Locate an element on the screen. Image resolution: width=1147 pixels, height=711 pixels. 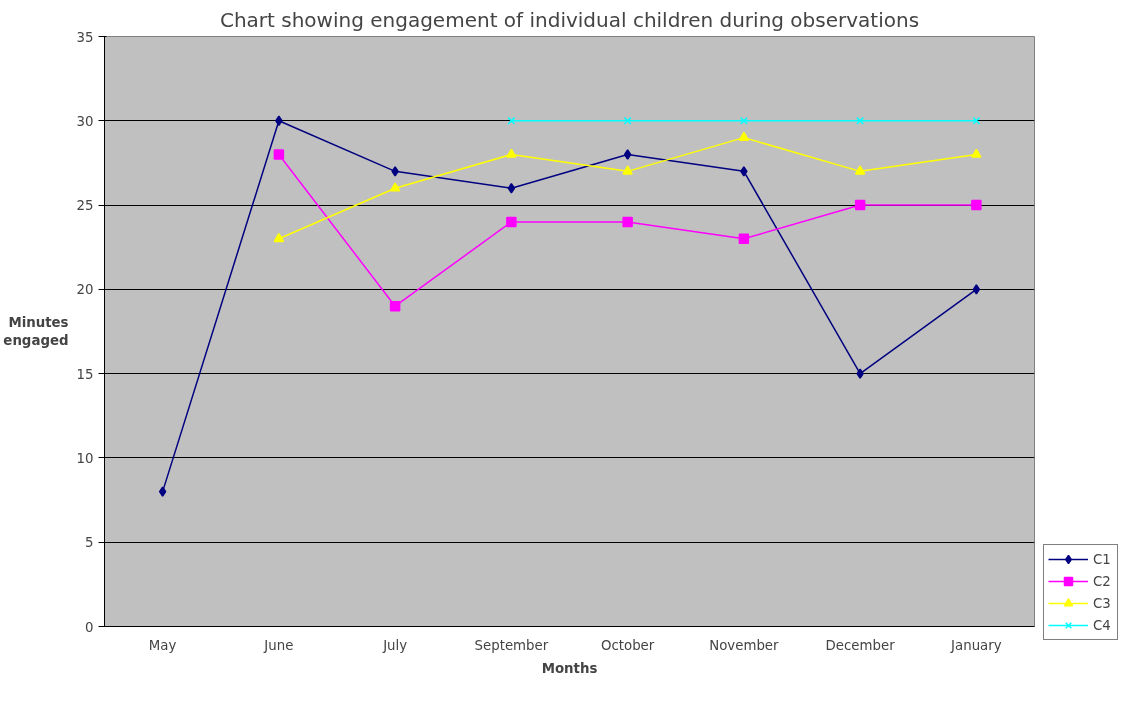
x-tick-label: January is located at coordinates (976, 645).